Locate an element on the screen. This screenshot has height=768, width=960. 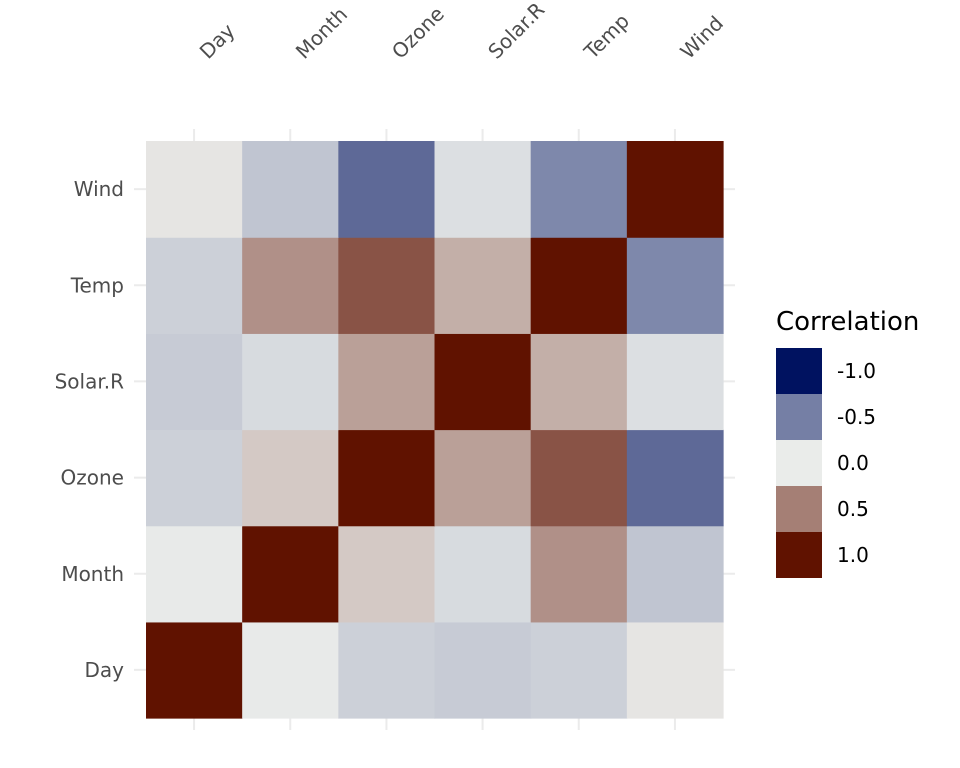
legend-label: -0.5 is located at coordinates (856, 417).